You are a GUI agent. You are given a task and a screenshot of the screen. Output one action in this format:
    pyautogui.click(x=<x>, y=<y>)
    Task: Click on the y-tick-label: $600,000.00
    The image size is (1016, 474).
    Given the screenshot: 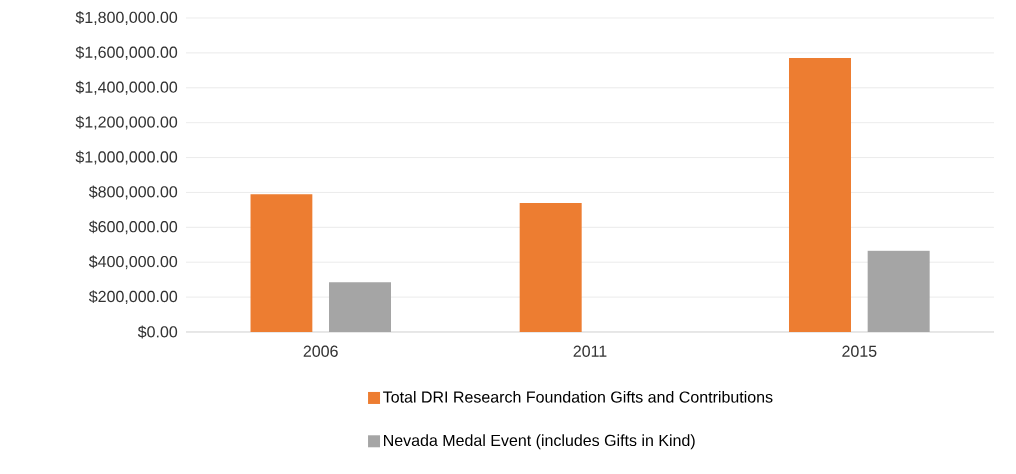 What is the action you would take?
    pyautogui.click(x=133, y=227)
    